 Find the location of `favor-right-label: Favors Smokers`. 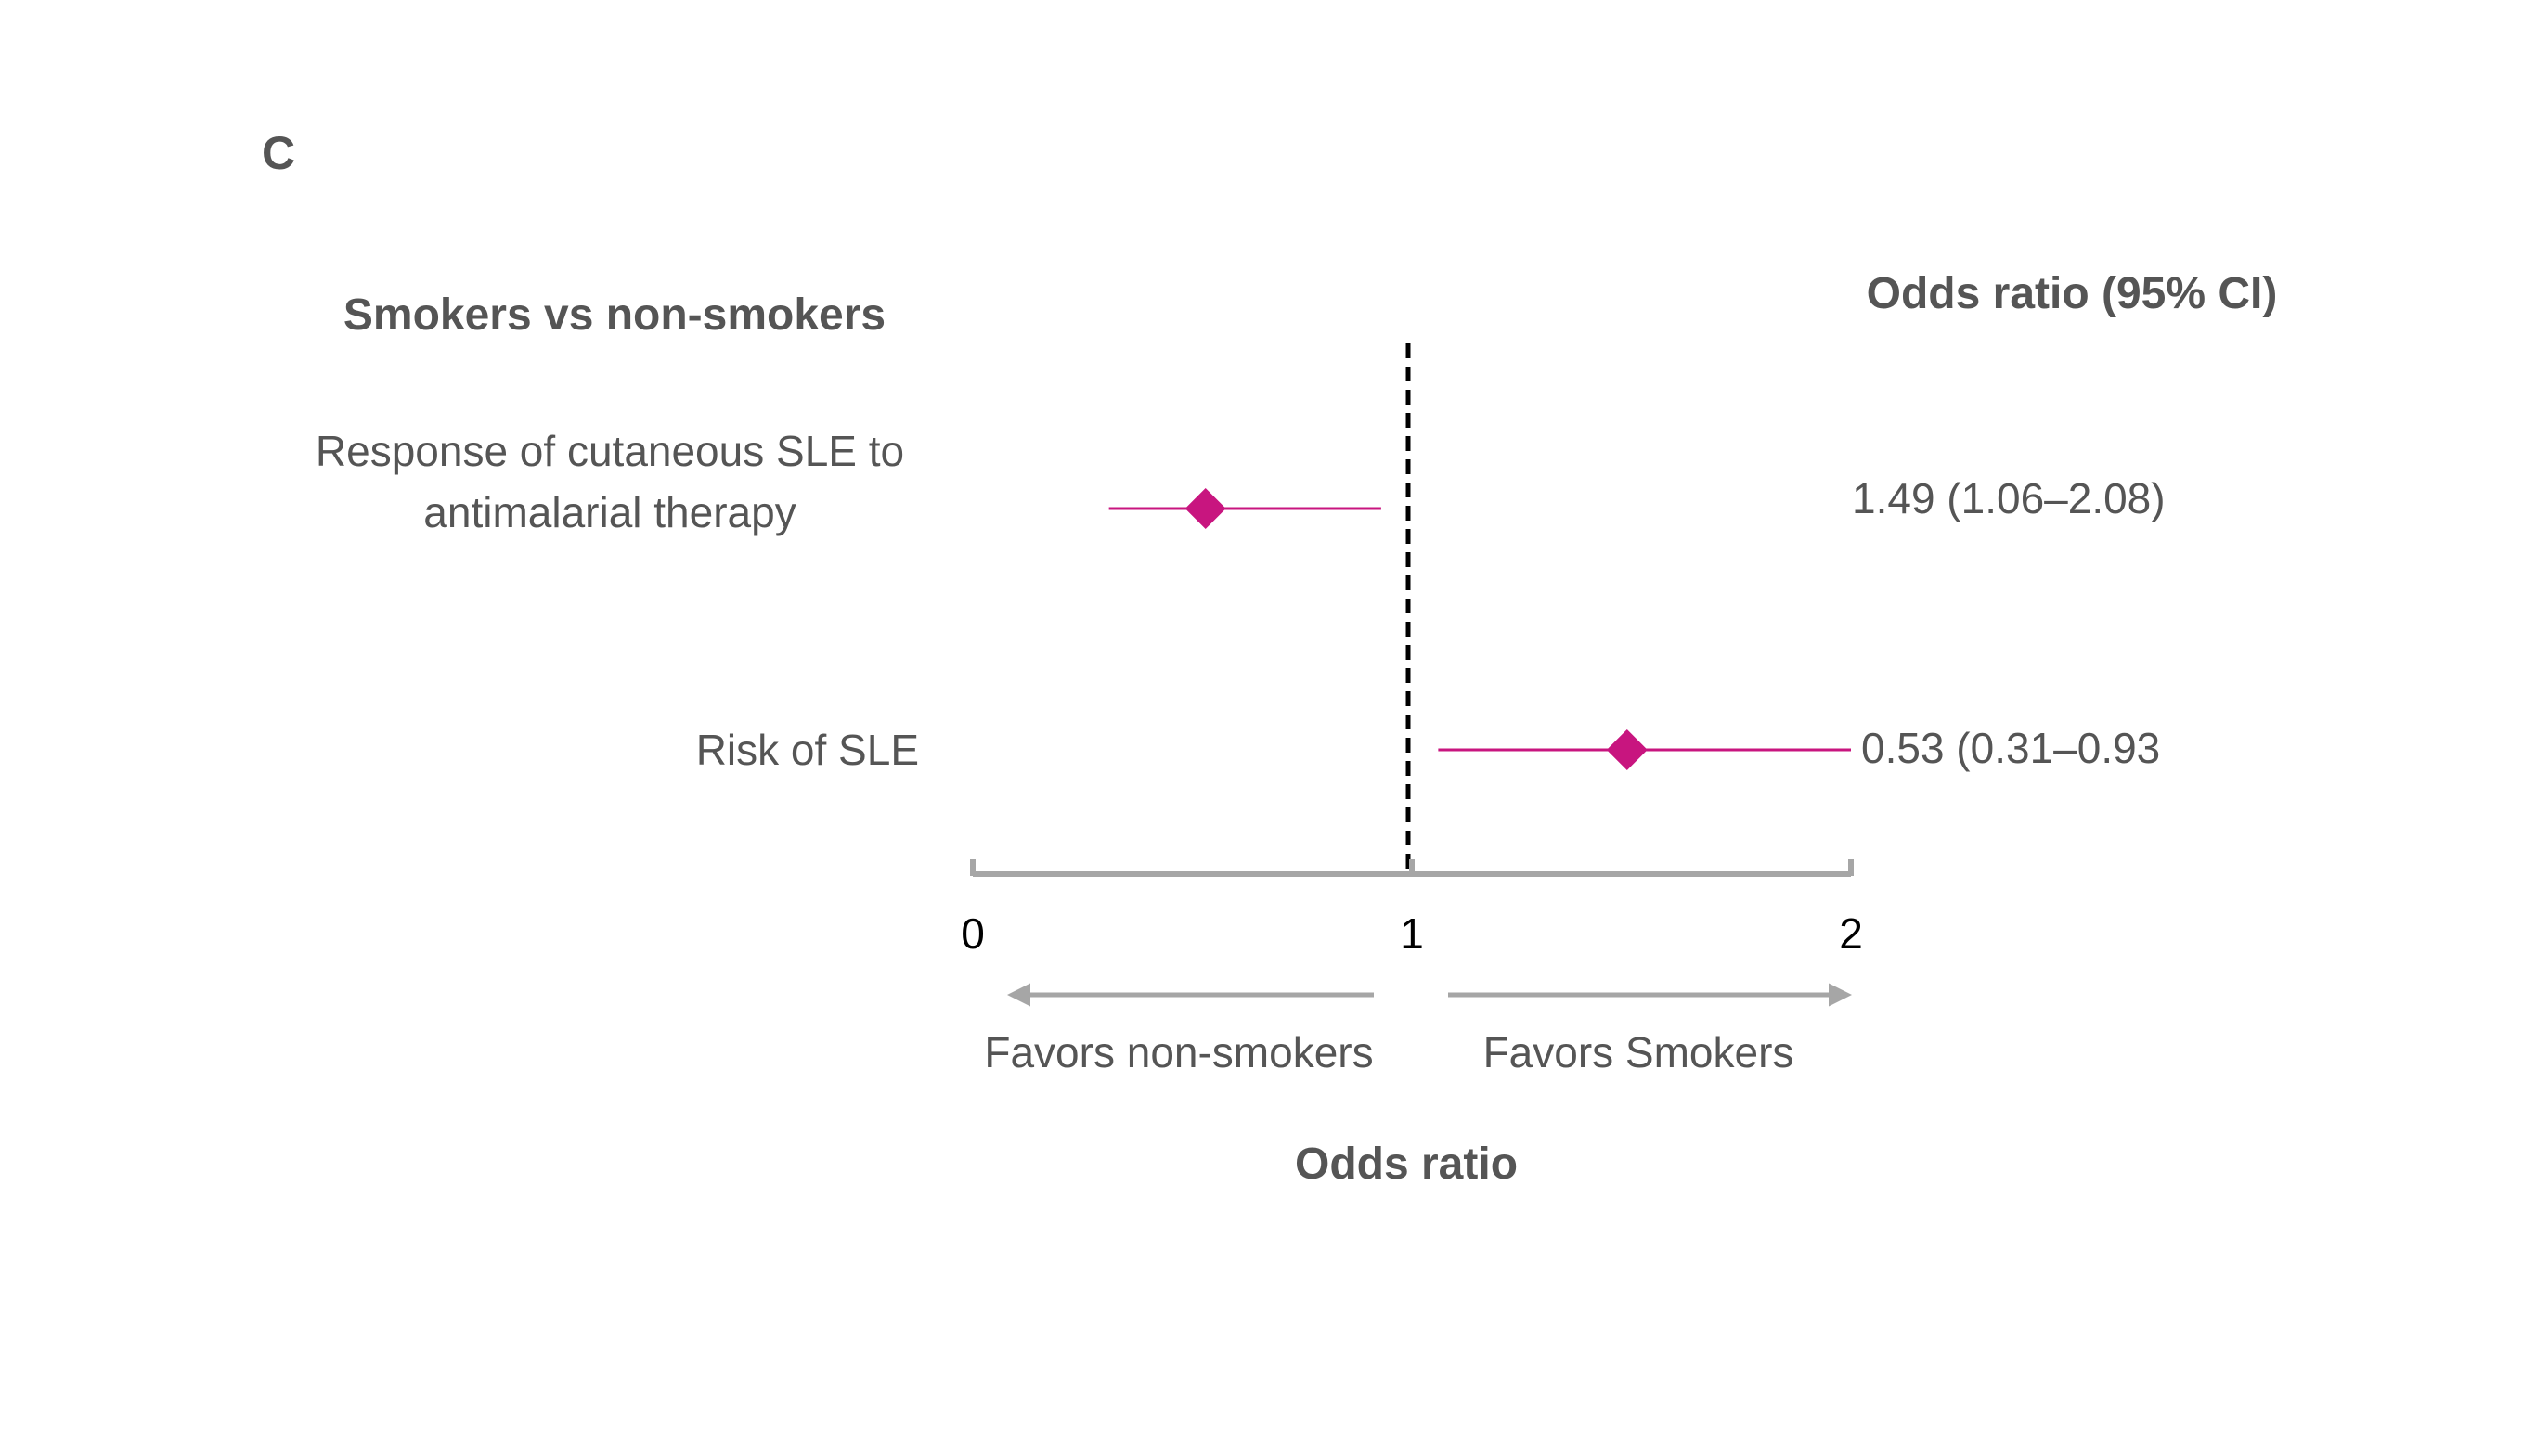

favor-right-label: Favors Smokers is located at coordinates (1638, 1052).